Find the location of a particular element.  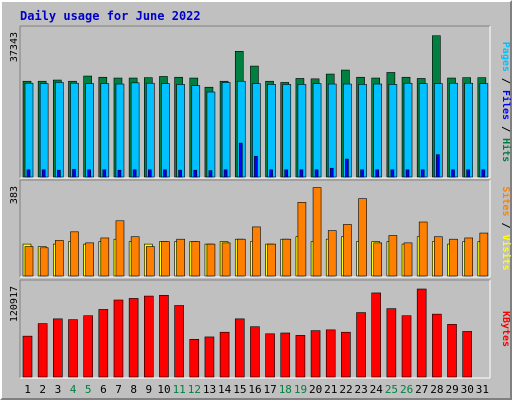

x-tick-label-5: 5 is located at coordinates (88, 389).